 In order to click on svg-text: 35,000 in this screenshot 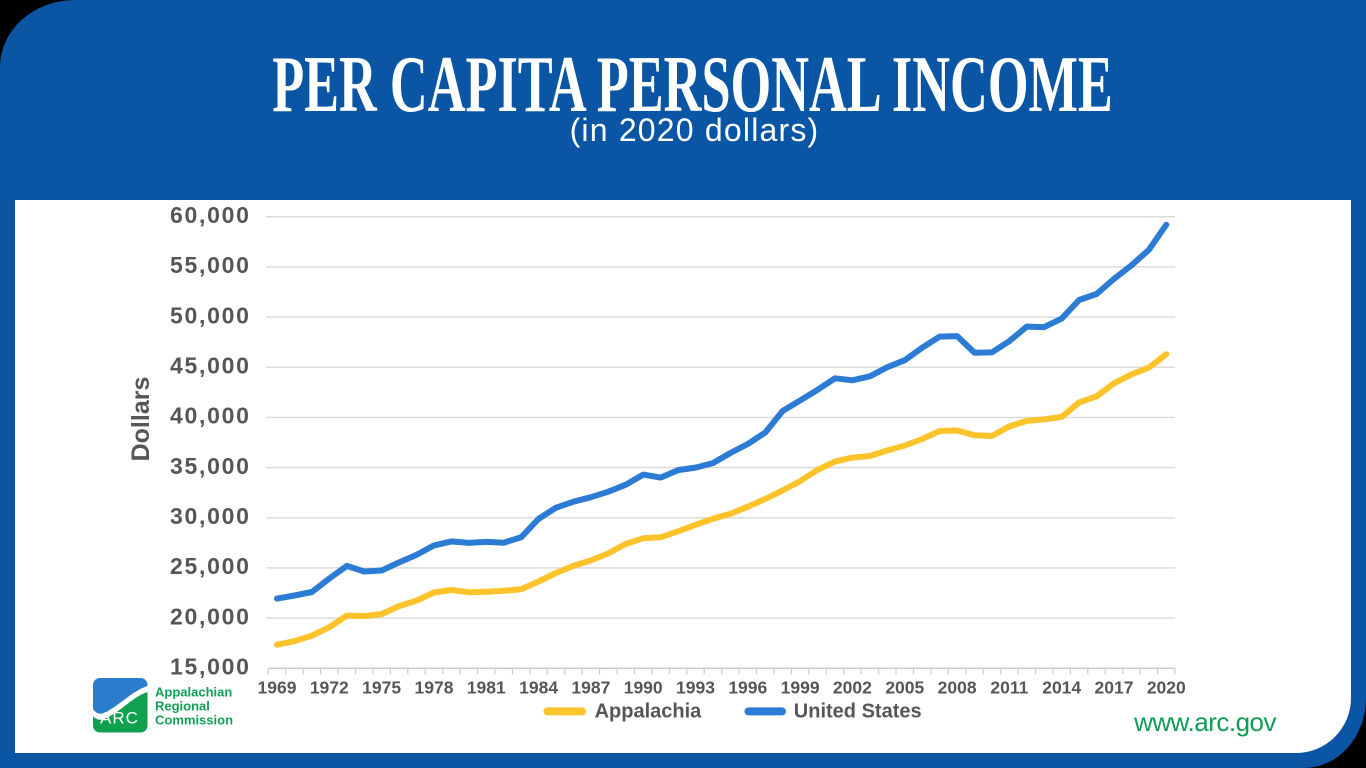, I will do `click(210, 466)`.